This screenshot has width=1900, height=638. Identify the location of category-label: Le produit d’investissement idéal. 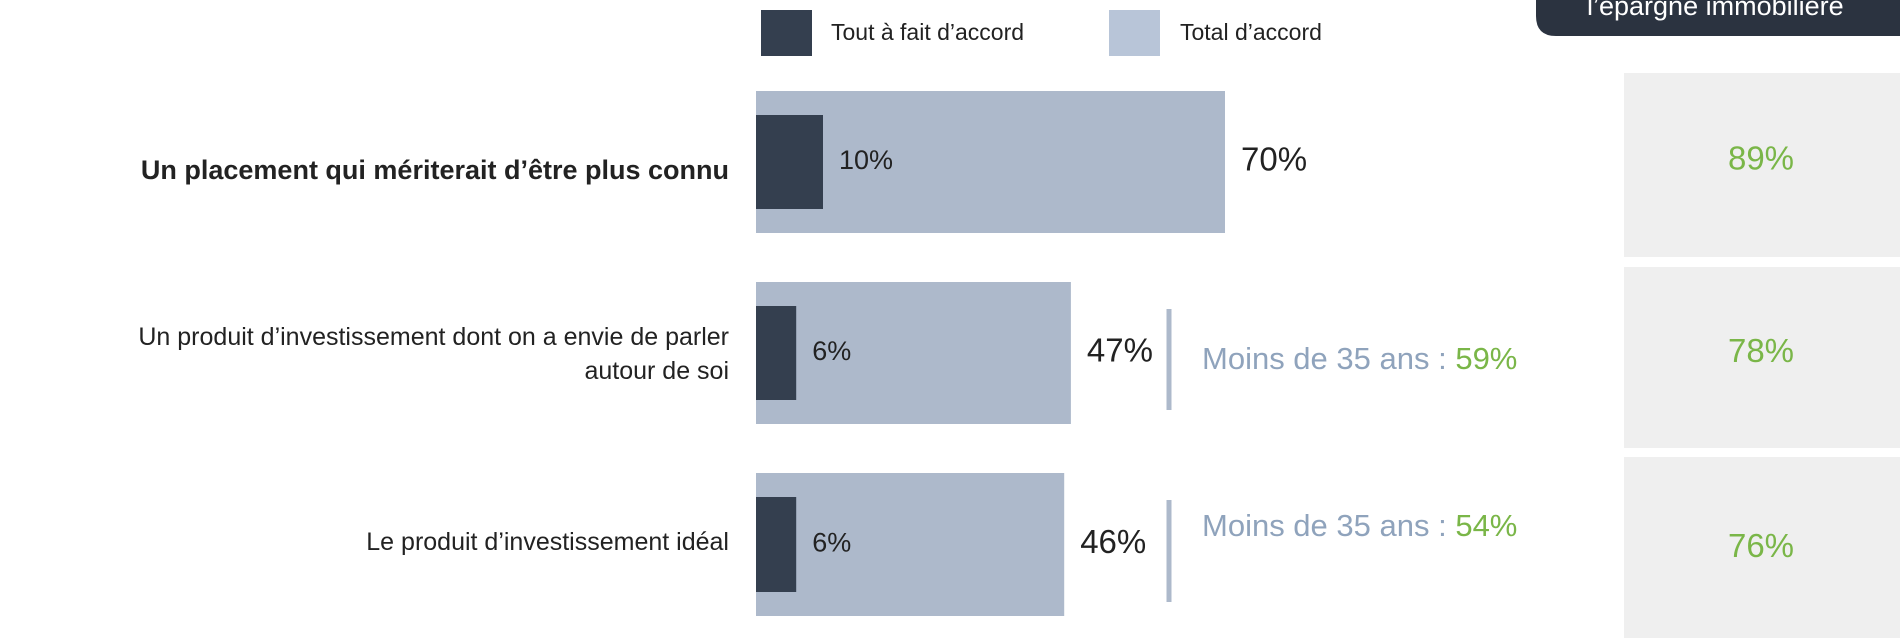
(547, 542).